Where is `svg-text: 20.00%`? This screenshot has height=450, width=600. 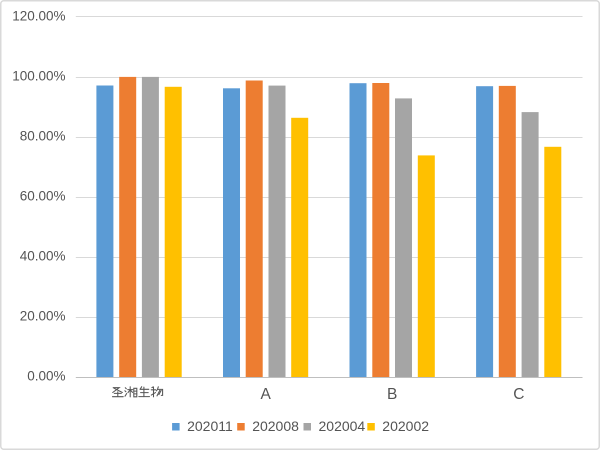
svg-text: 20.00% is located at coordinates (43, 316).